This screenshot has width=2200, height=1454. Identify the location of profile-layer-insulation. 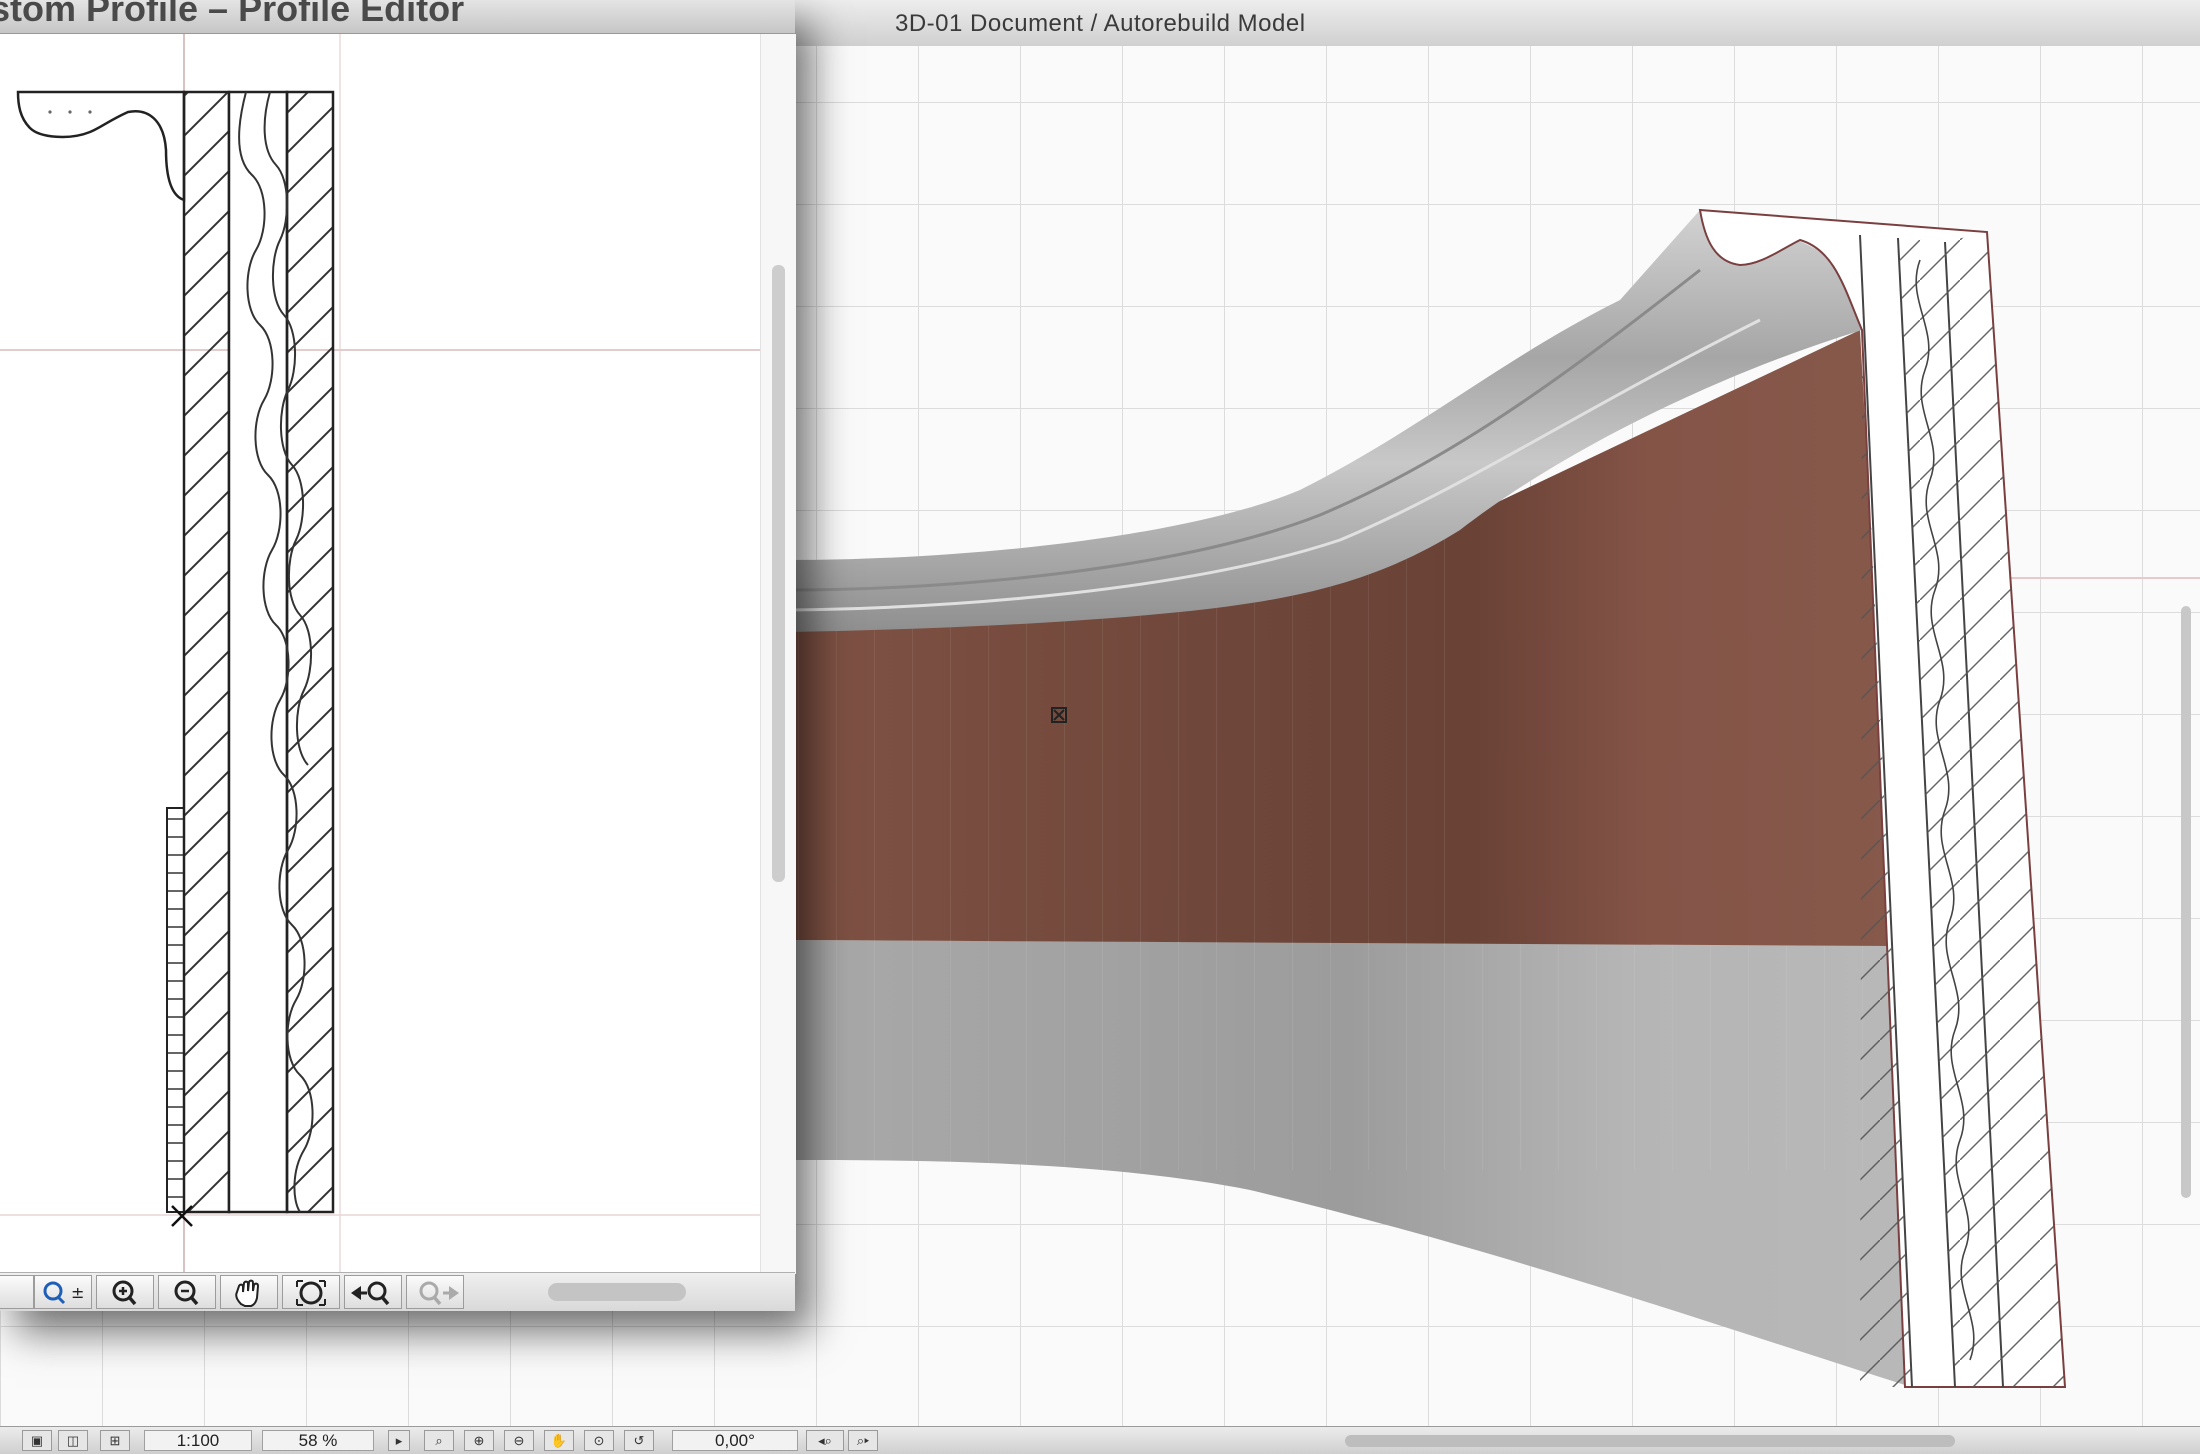
(258, 652).